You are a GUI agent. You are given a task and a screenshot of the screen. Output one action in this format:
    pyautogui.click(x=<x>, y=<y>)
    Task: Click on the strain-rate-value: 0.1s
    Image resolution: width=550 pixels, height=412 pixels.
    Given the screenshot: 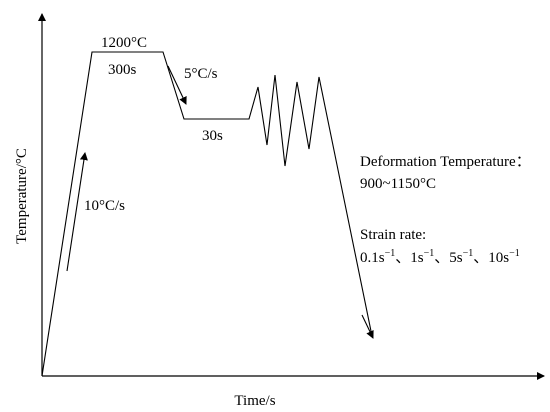 What is the action you would take?
    pyautogui.click(x=372, y=258)
    